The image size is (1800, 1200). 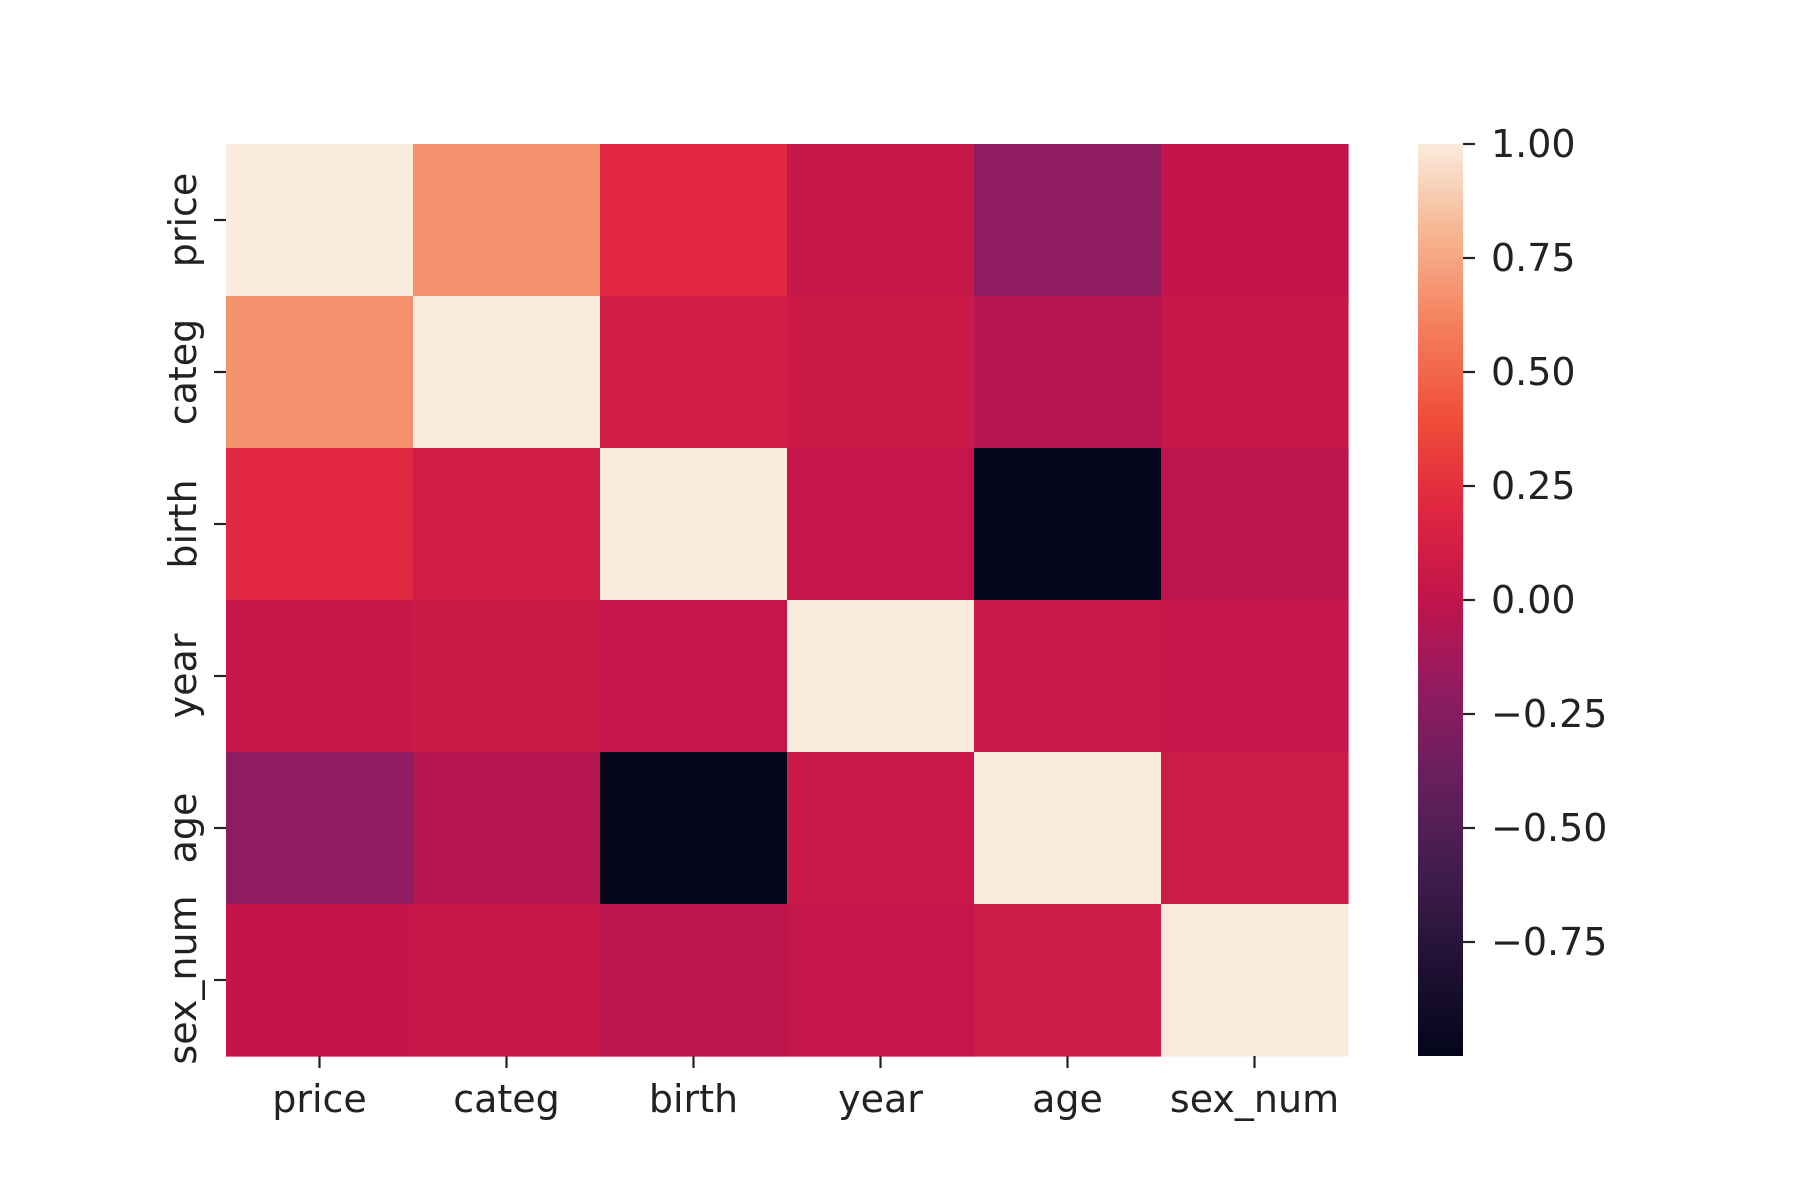 What do you see at coordinates (805, 1088) in the screenshot?
I see `x-axis: price categ birth year age sex_num` at bounding box center [805, 1088].